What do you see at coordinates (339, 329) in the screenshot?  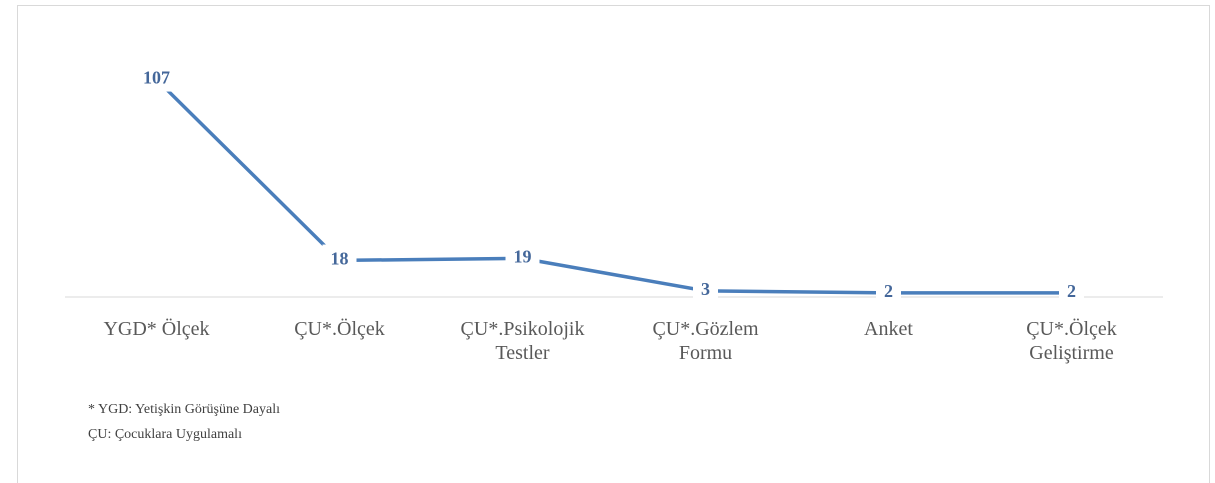 I see `x-tick-label: ÇU*.Ölçek` at bounding box center [339, 329].